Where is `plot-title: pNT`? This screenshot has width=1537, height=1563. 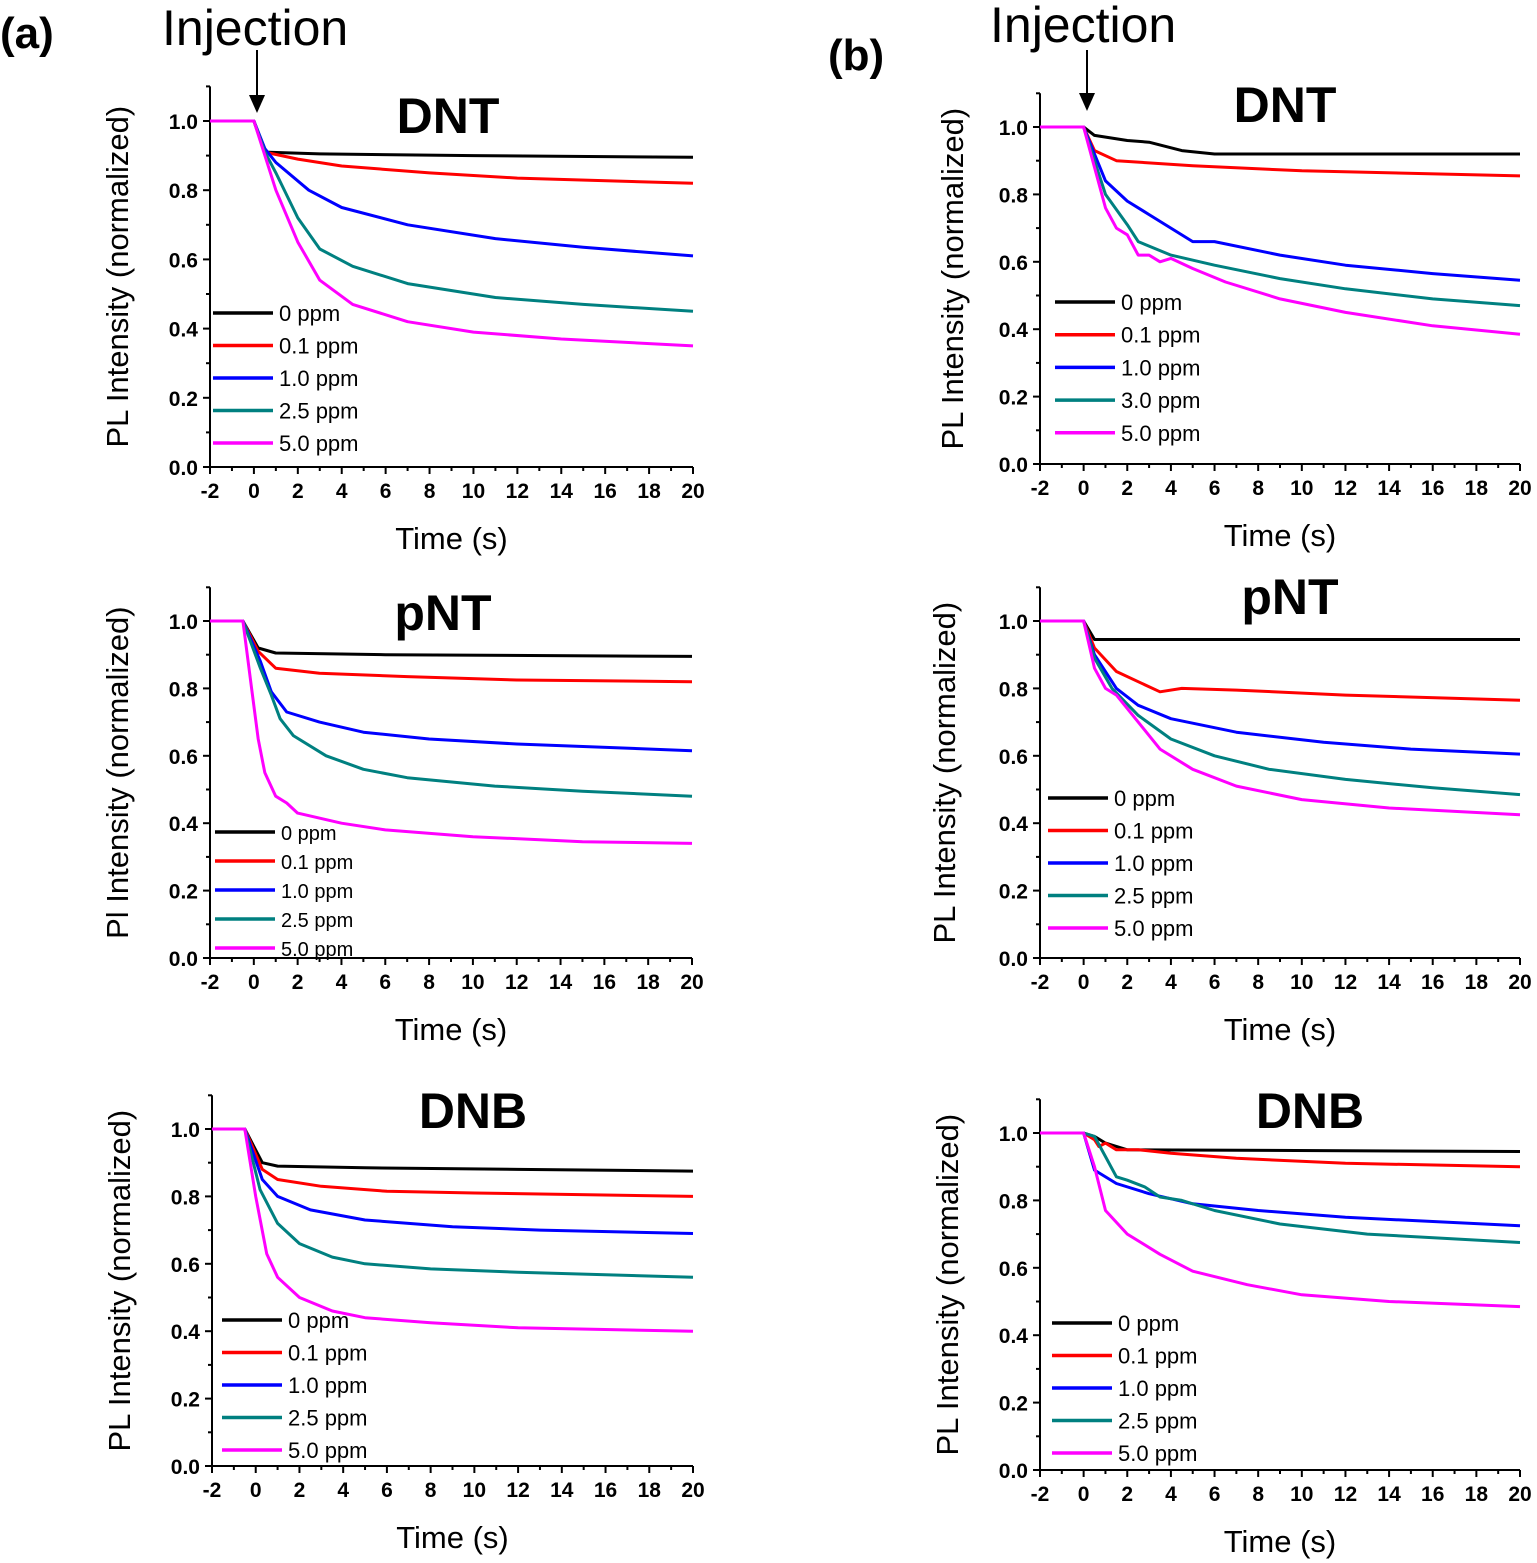
plot-title: pNT is located at coordinates (442, 613).